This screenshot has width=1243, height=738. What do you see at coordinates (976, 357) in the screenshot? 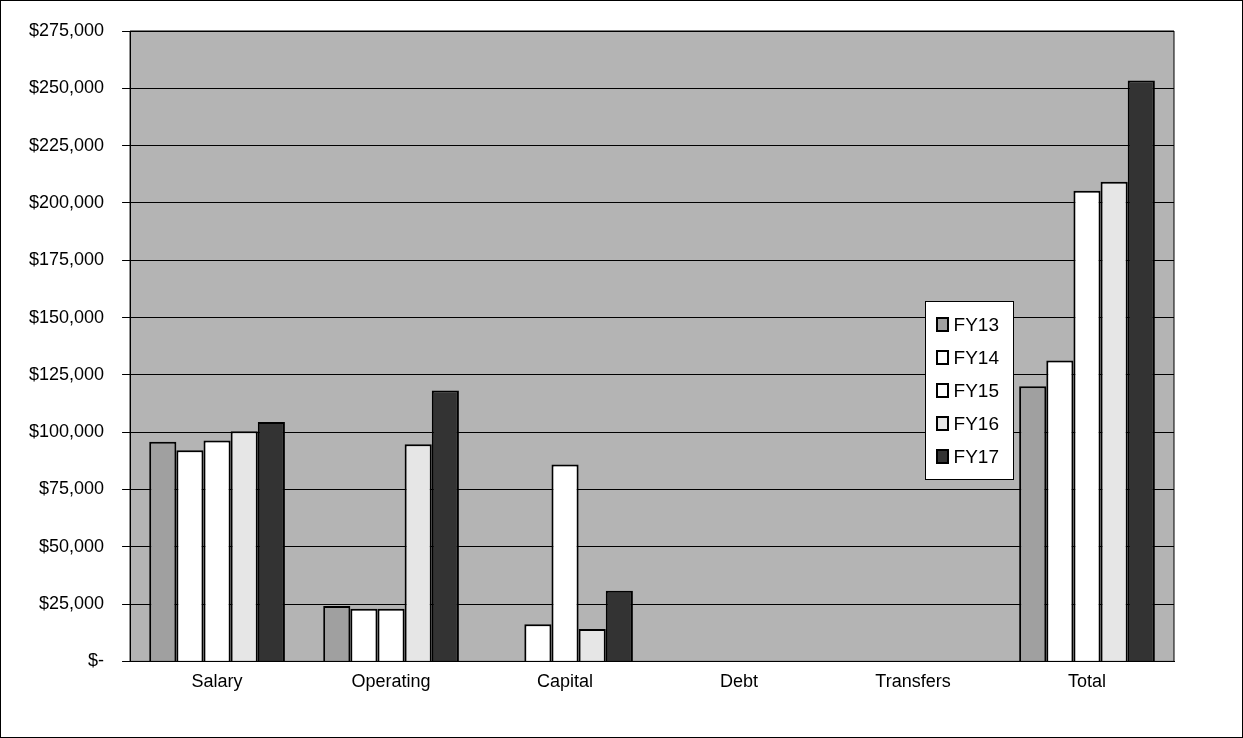
I see `legend-label: FY14` at bounding box center [976, 357].